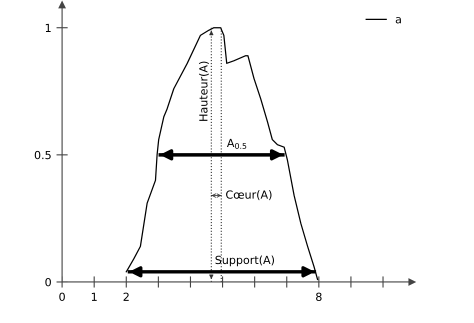  I want to click on x-tick-label: 8, so click(319, 296).